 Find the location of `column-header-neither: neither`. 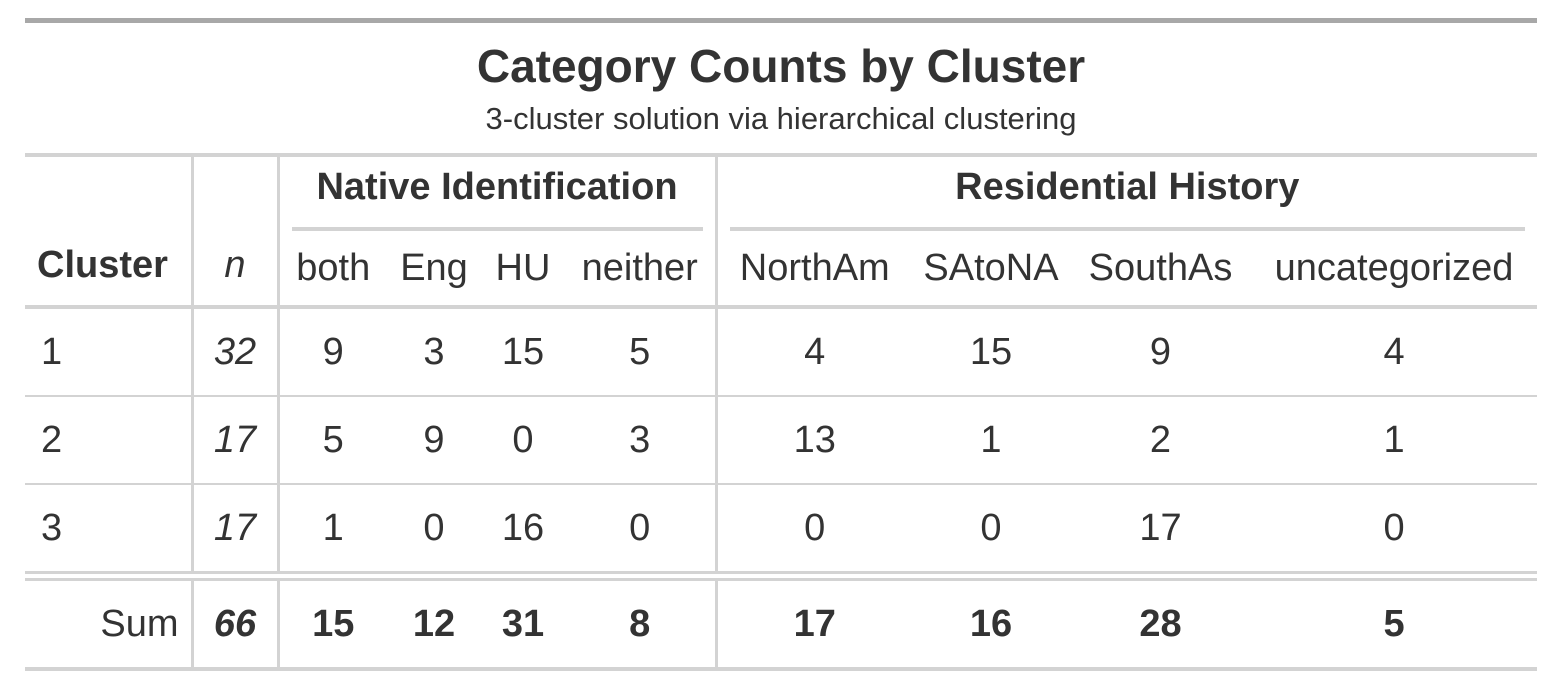

column-header-neither: neither is located at coordinates (641, 270).